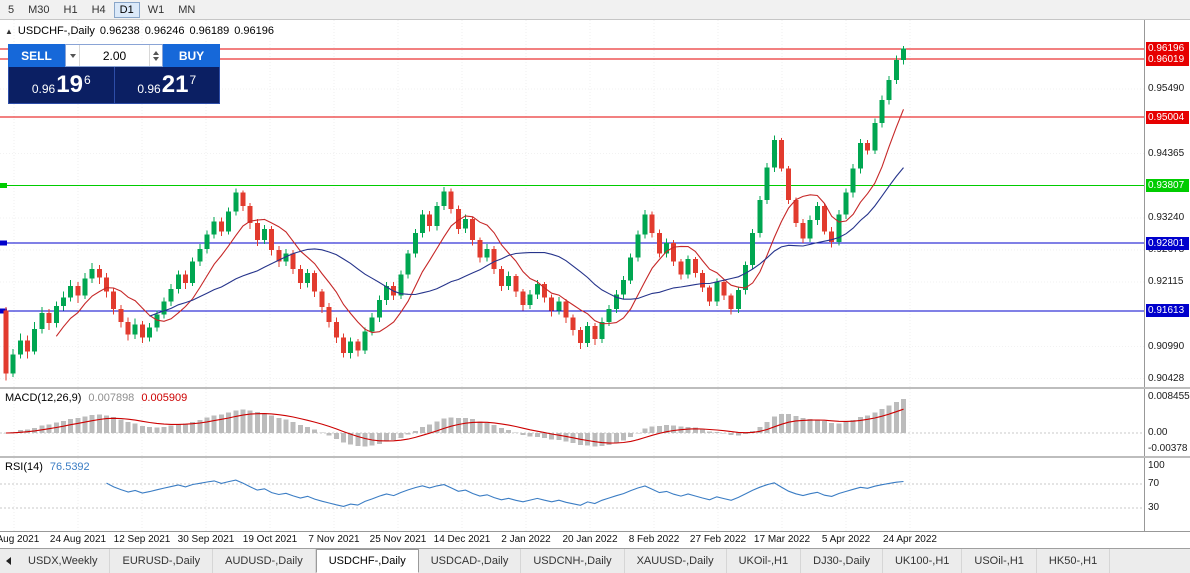 This screenshot has width=1190, height=573. Describe the element at coordinates (1167, 117) in the screenshot. I see `price-line-tag: 0.95004` at that location.